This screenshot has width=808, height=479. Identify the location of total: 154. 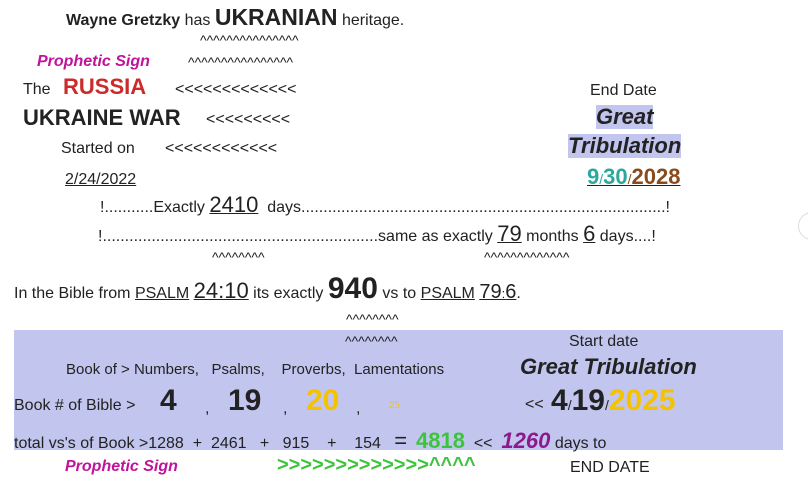
(367, 443).